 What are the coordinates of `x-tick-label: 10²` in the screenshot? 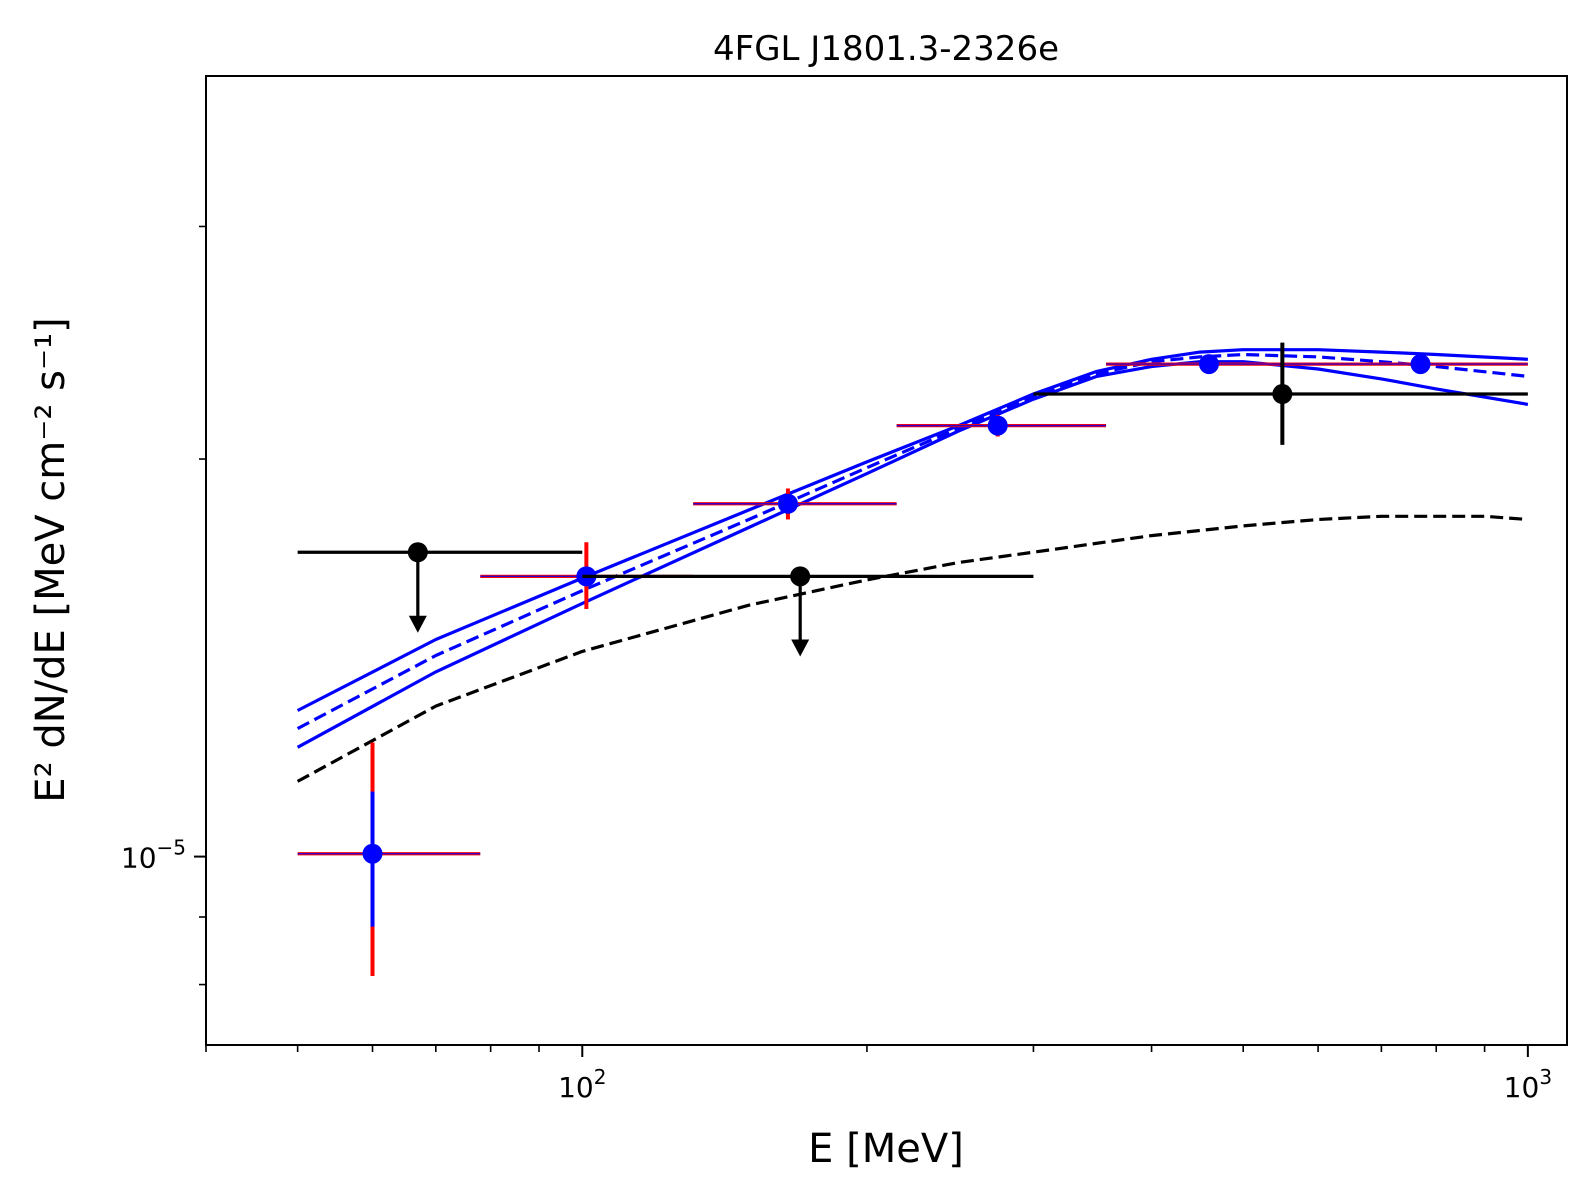 It's located at (582, 1084).